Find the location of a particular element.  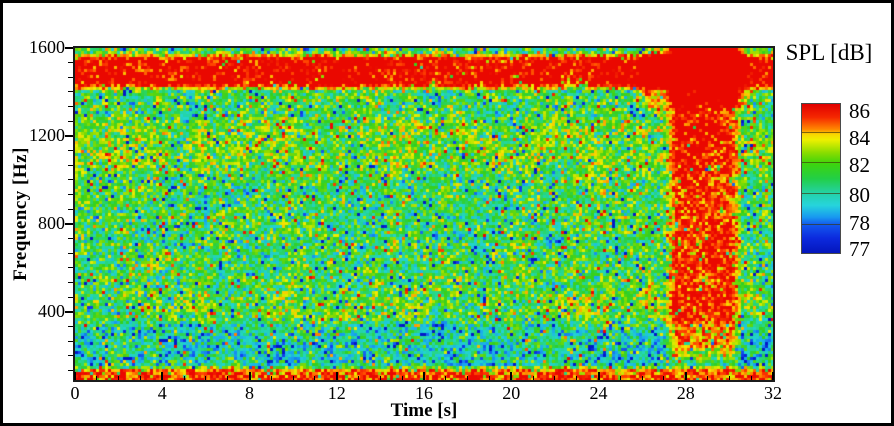

x-tick-label: 20 is located at coordinates (511, 393).